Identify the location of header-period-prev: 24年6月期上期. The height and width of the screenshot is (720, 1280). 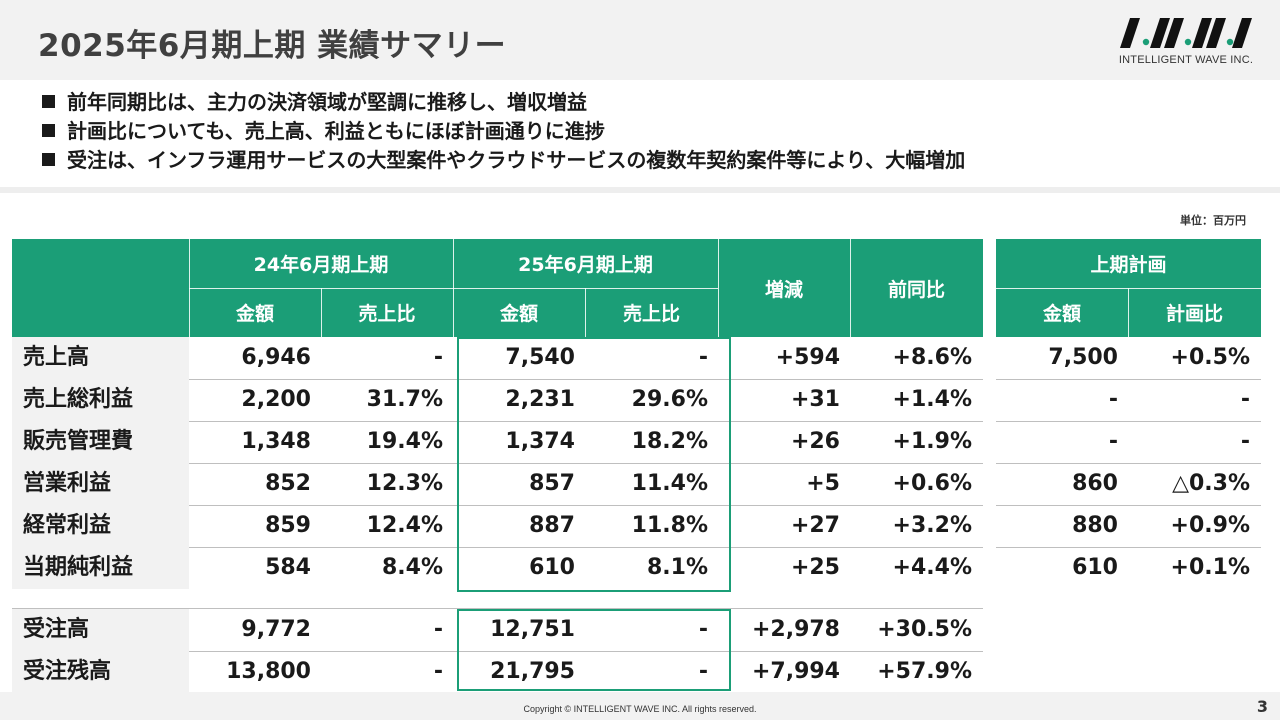
(321, 263).